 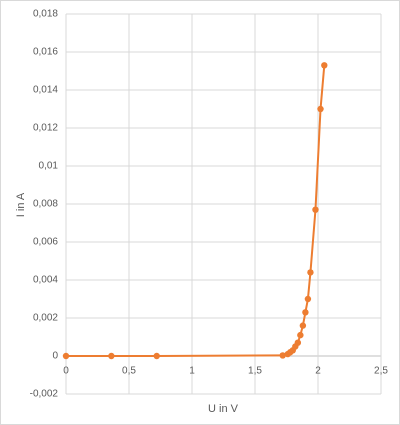 I want to click on y-tick-label: 0,004, so click(x=45, y=280).